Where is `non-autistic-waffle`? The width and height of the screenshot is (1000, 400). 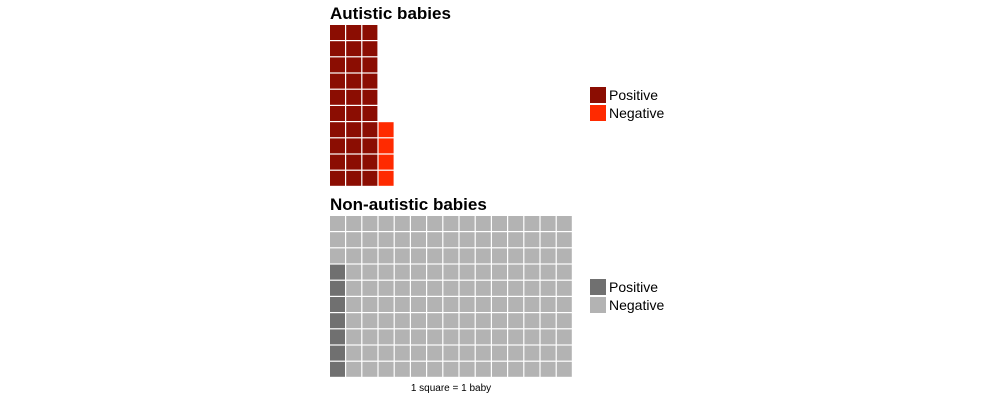 non-autistic-waffle is located at coordinates (451, 296).